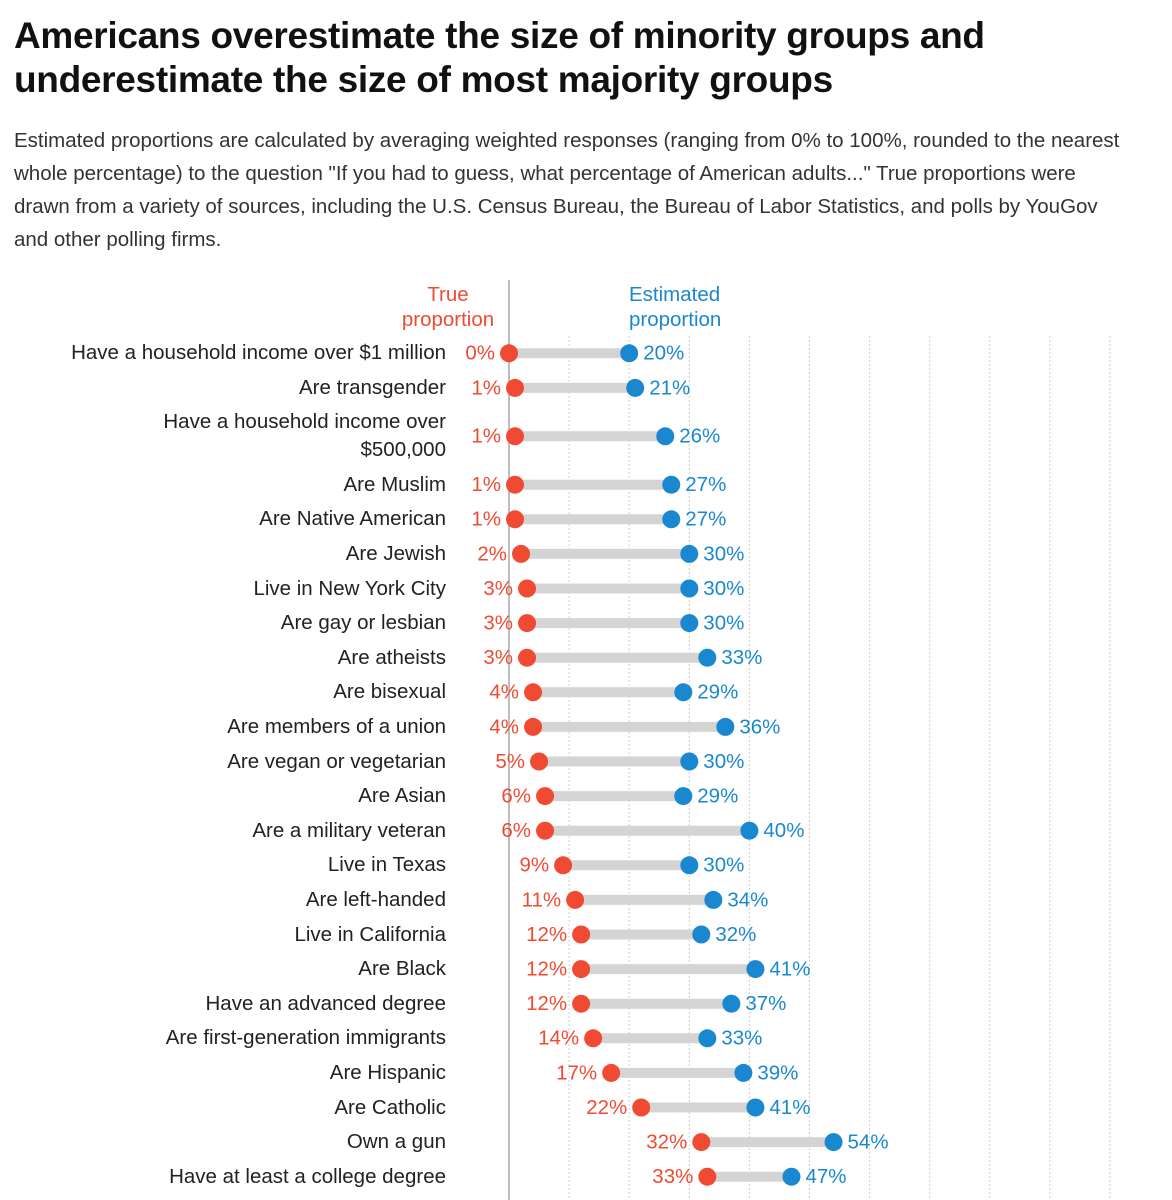  What do you see at coordinates (448, 307) in the screenshot?
I see `legend-label: True proportion` at bounding box center [448, 307].